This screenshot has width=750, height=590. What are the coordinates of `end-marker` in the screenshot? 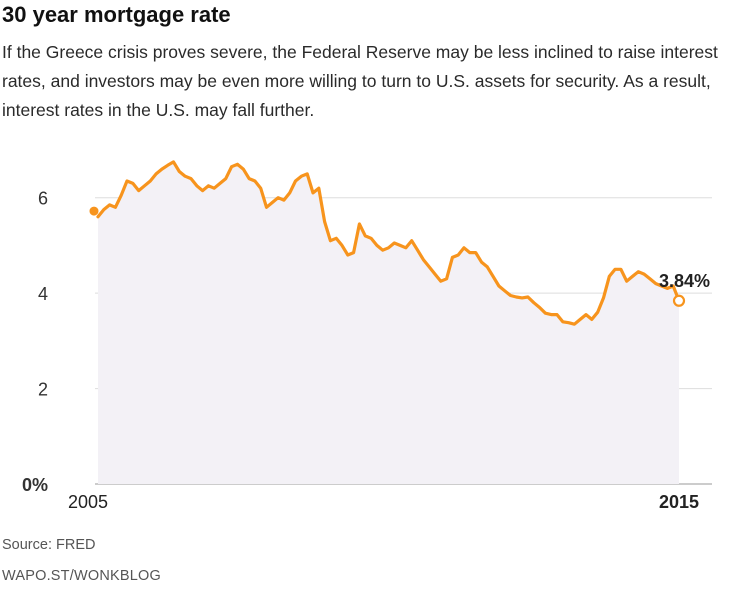 It's located at (679, 300).